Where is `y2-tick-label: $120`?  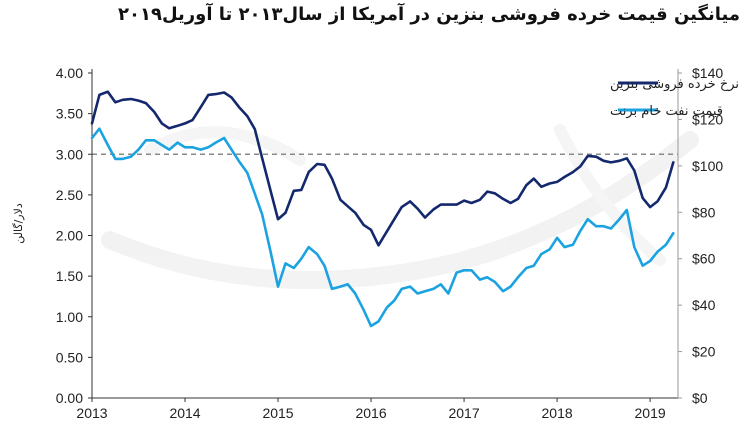 y2-tick-label: $120 is located at coordinates (707, 119).